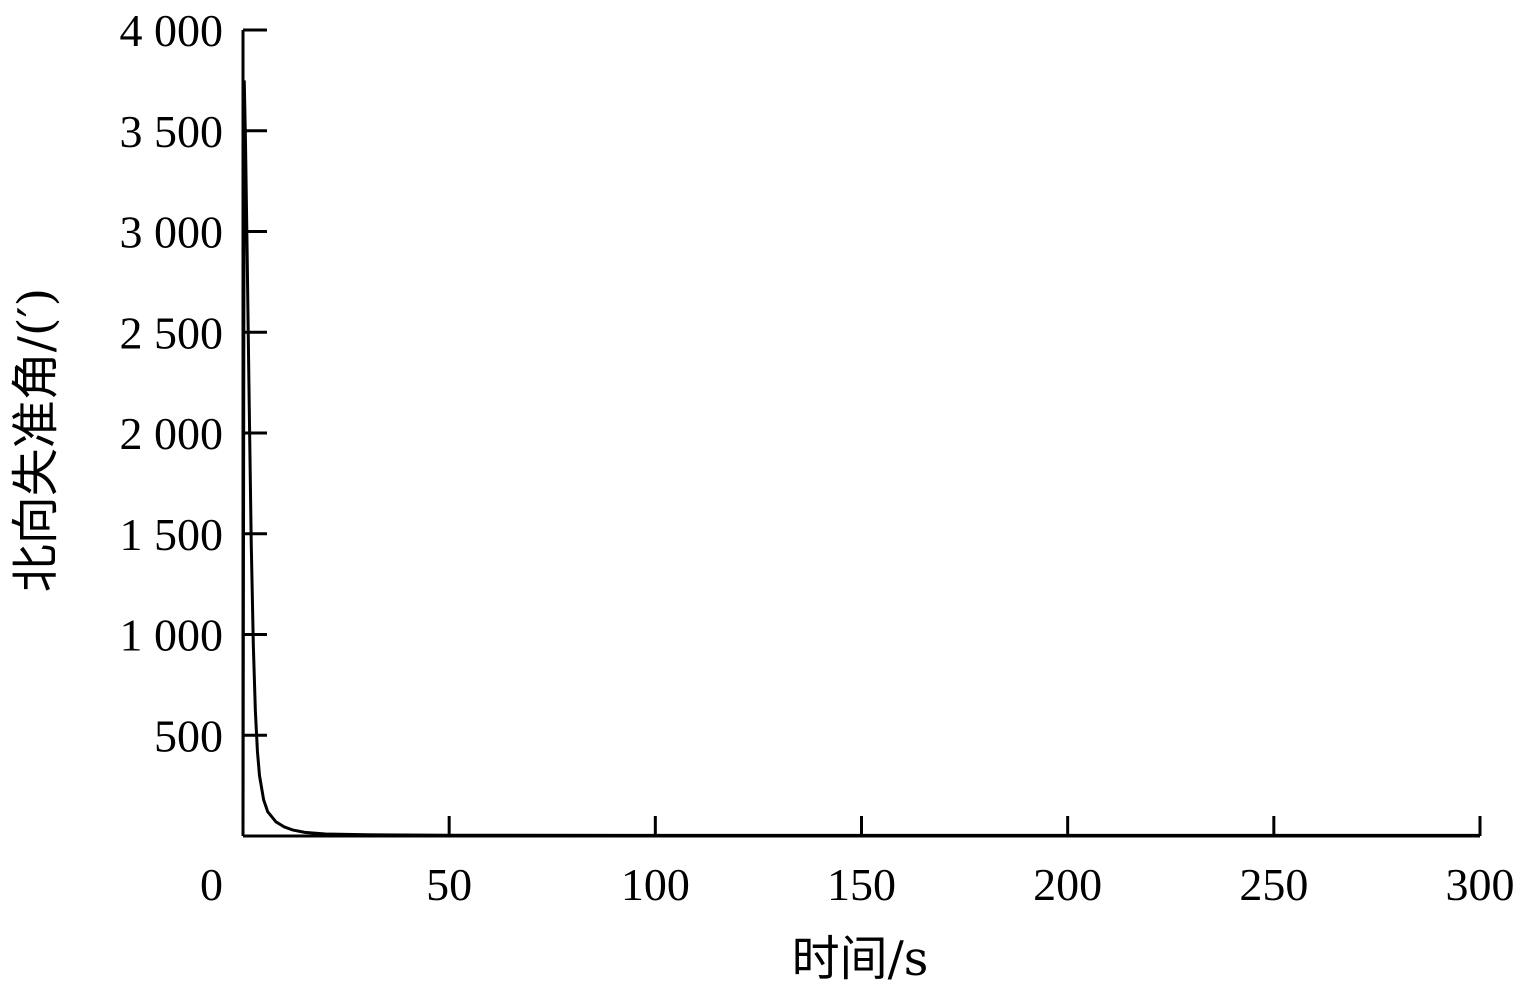 The width and height of the screenshot is (1526, 997). I want to click on y-tick-label: 3 500, so click(172, 131).